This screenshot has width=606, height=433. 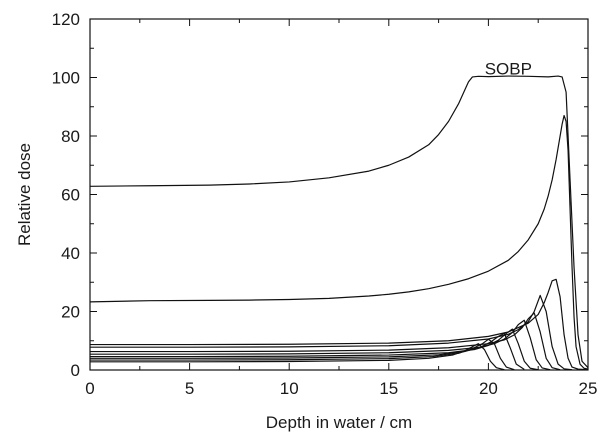 I want to click on y-tick-label: 20, so click(x=70, y=312).